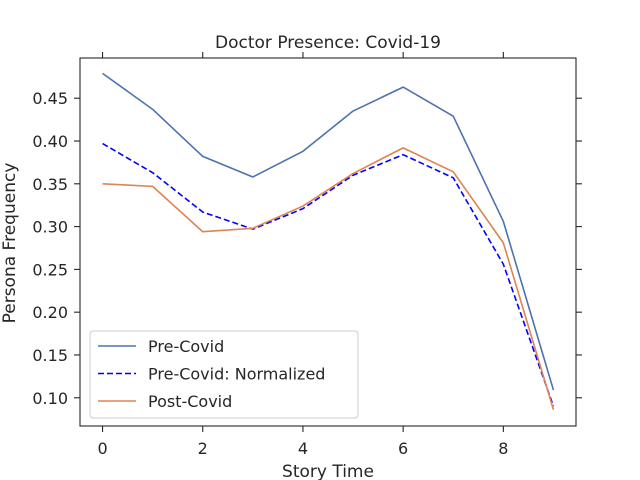  Describe the element at coordinates (50, 141) in the screenshot. I see `y-tick-label: 0.40` at that location.